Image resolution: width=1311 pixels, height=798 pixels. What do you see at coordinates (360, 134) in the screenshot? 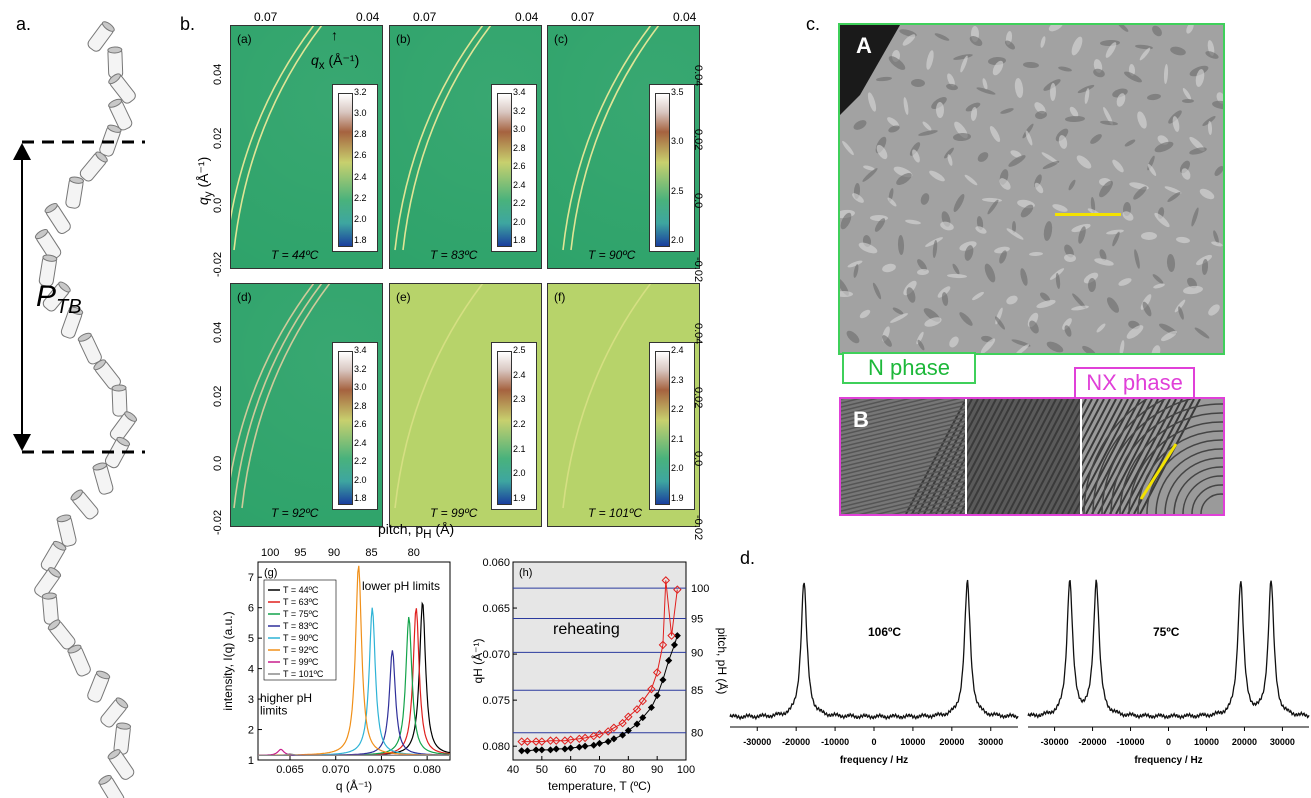
I see `colorbar-tick: 2.8` at bounding box center [360, 134].